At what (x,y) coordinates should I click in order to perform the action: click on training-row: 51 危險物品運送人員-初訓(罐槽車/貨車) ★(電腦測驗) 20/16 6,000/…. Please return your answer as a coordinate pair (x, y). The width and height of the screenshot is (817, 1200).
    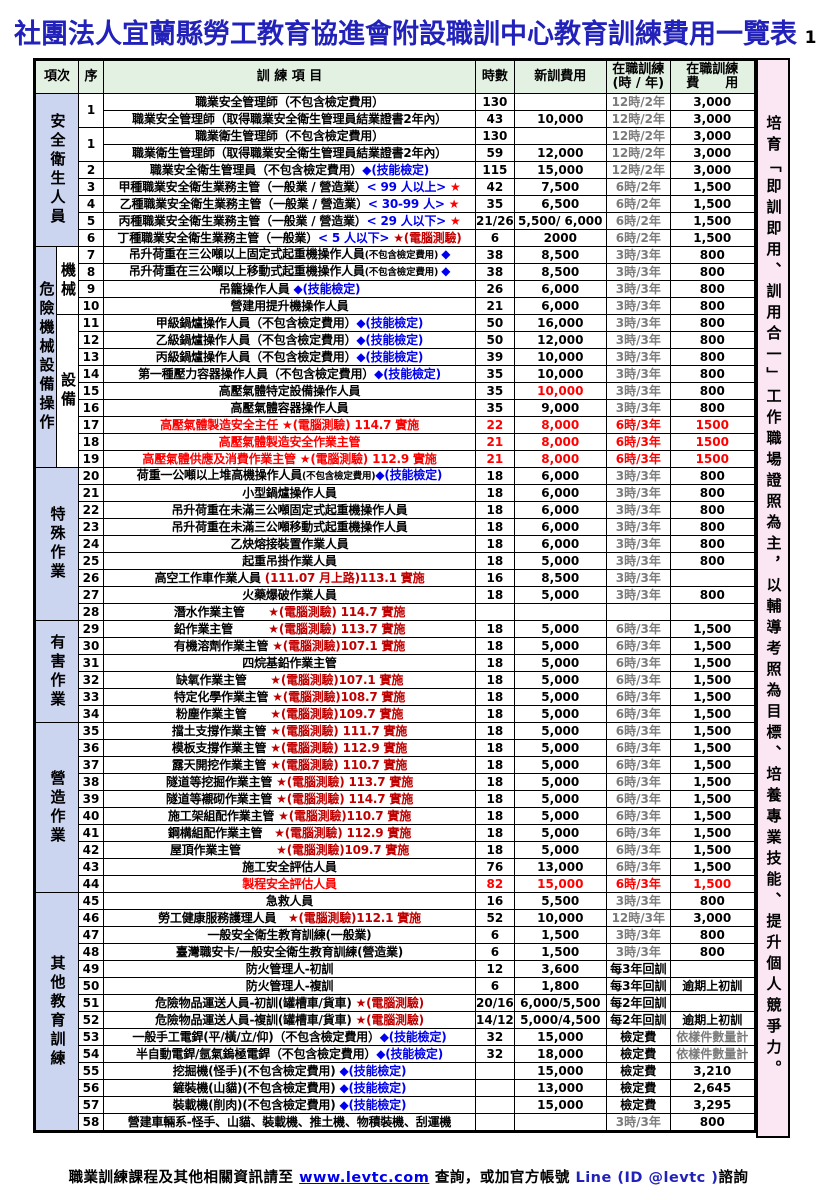
    Looking at the image, I should click on (395, 1003).